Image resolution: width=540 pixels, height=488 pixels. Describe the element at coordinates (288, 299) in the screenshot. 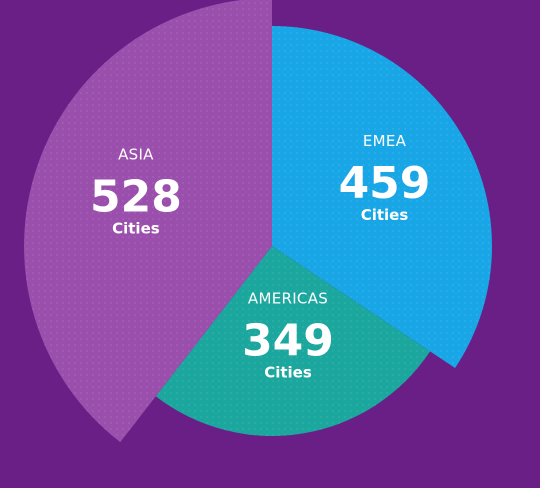

I see `slice-label-americas: AMERICAS` at that location.